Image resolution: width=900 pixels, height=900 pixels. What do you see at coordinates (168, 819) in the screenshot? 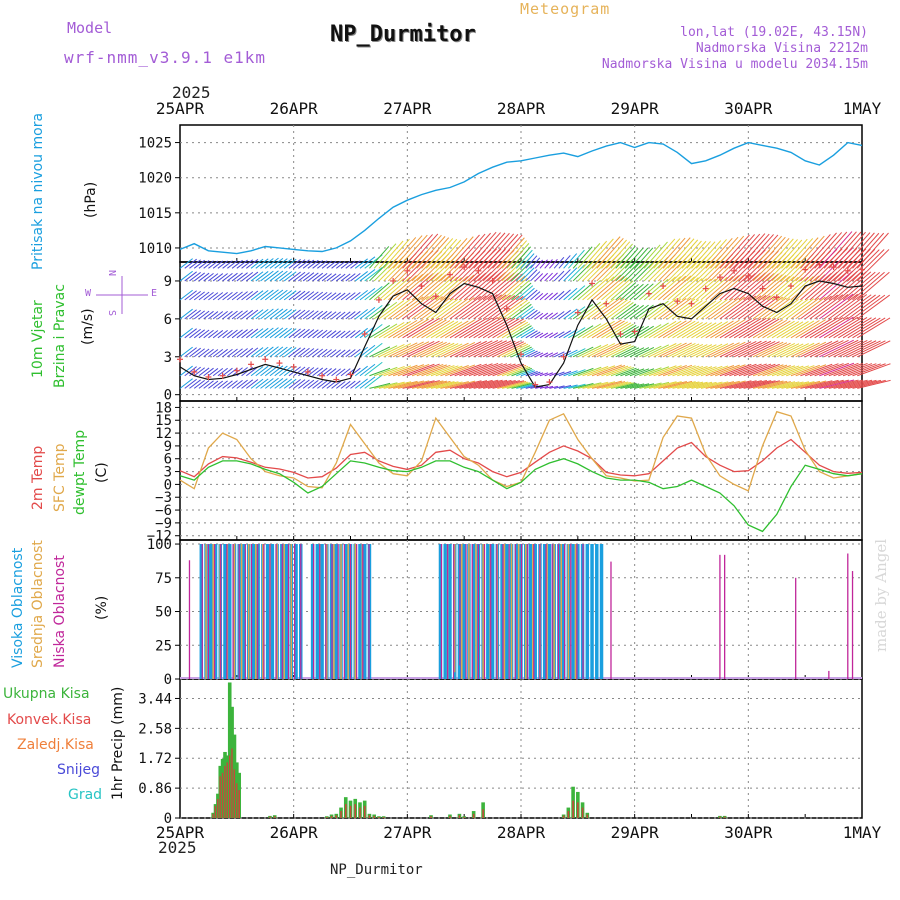
I see `y-tick-label-precip-0: 0` at bounding box center [168, 819].